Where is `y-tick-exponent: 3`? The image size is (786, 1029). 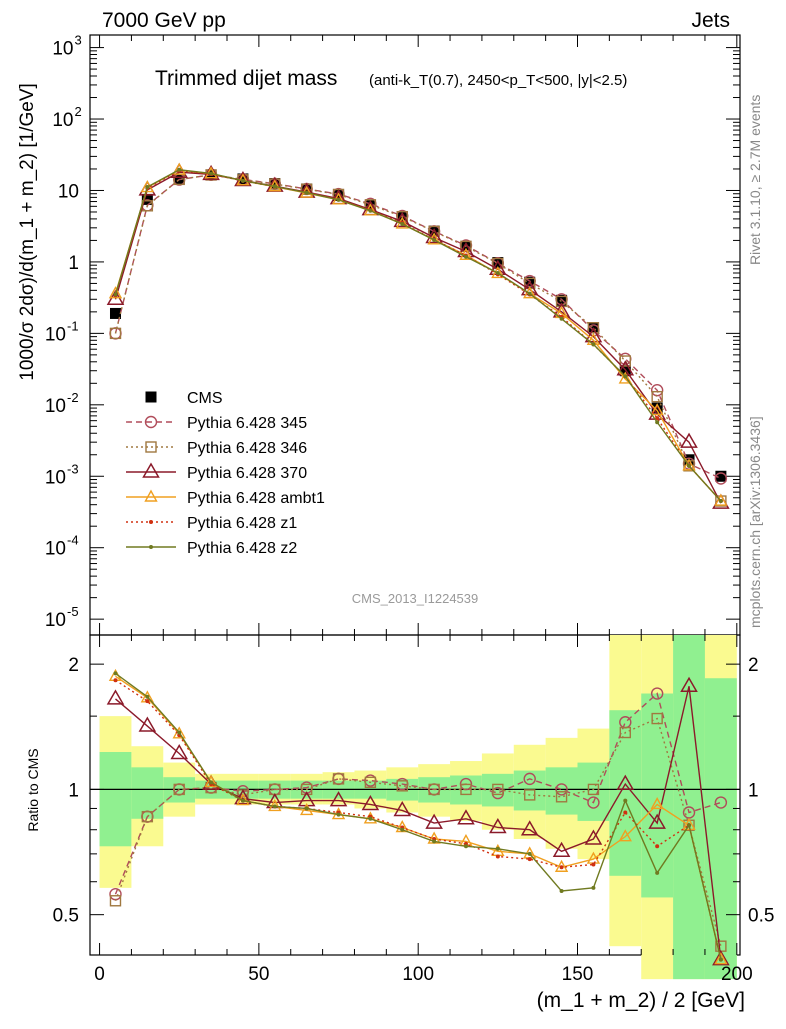 y-tick-exponent: 3 is located at coordinates (78, 40).